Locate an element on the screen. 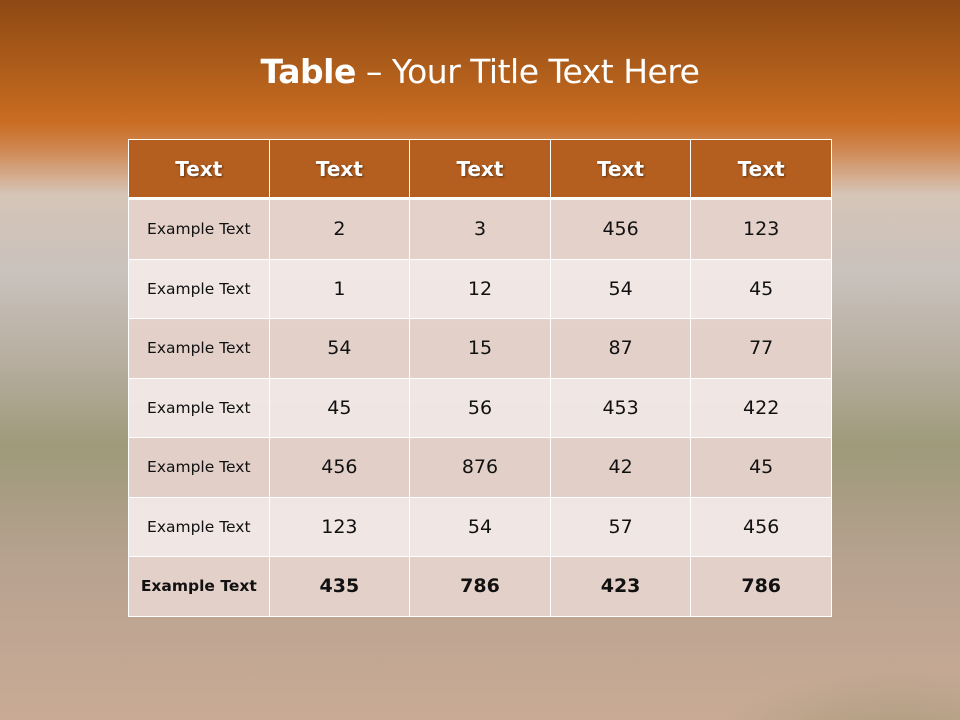 This screenshot has height=720, width=960. value-cell: 423 is located at coordinates (620, 586).